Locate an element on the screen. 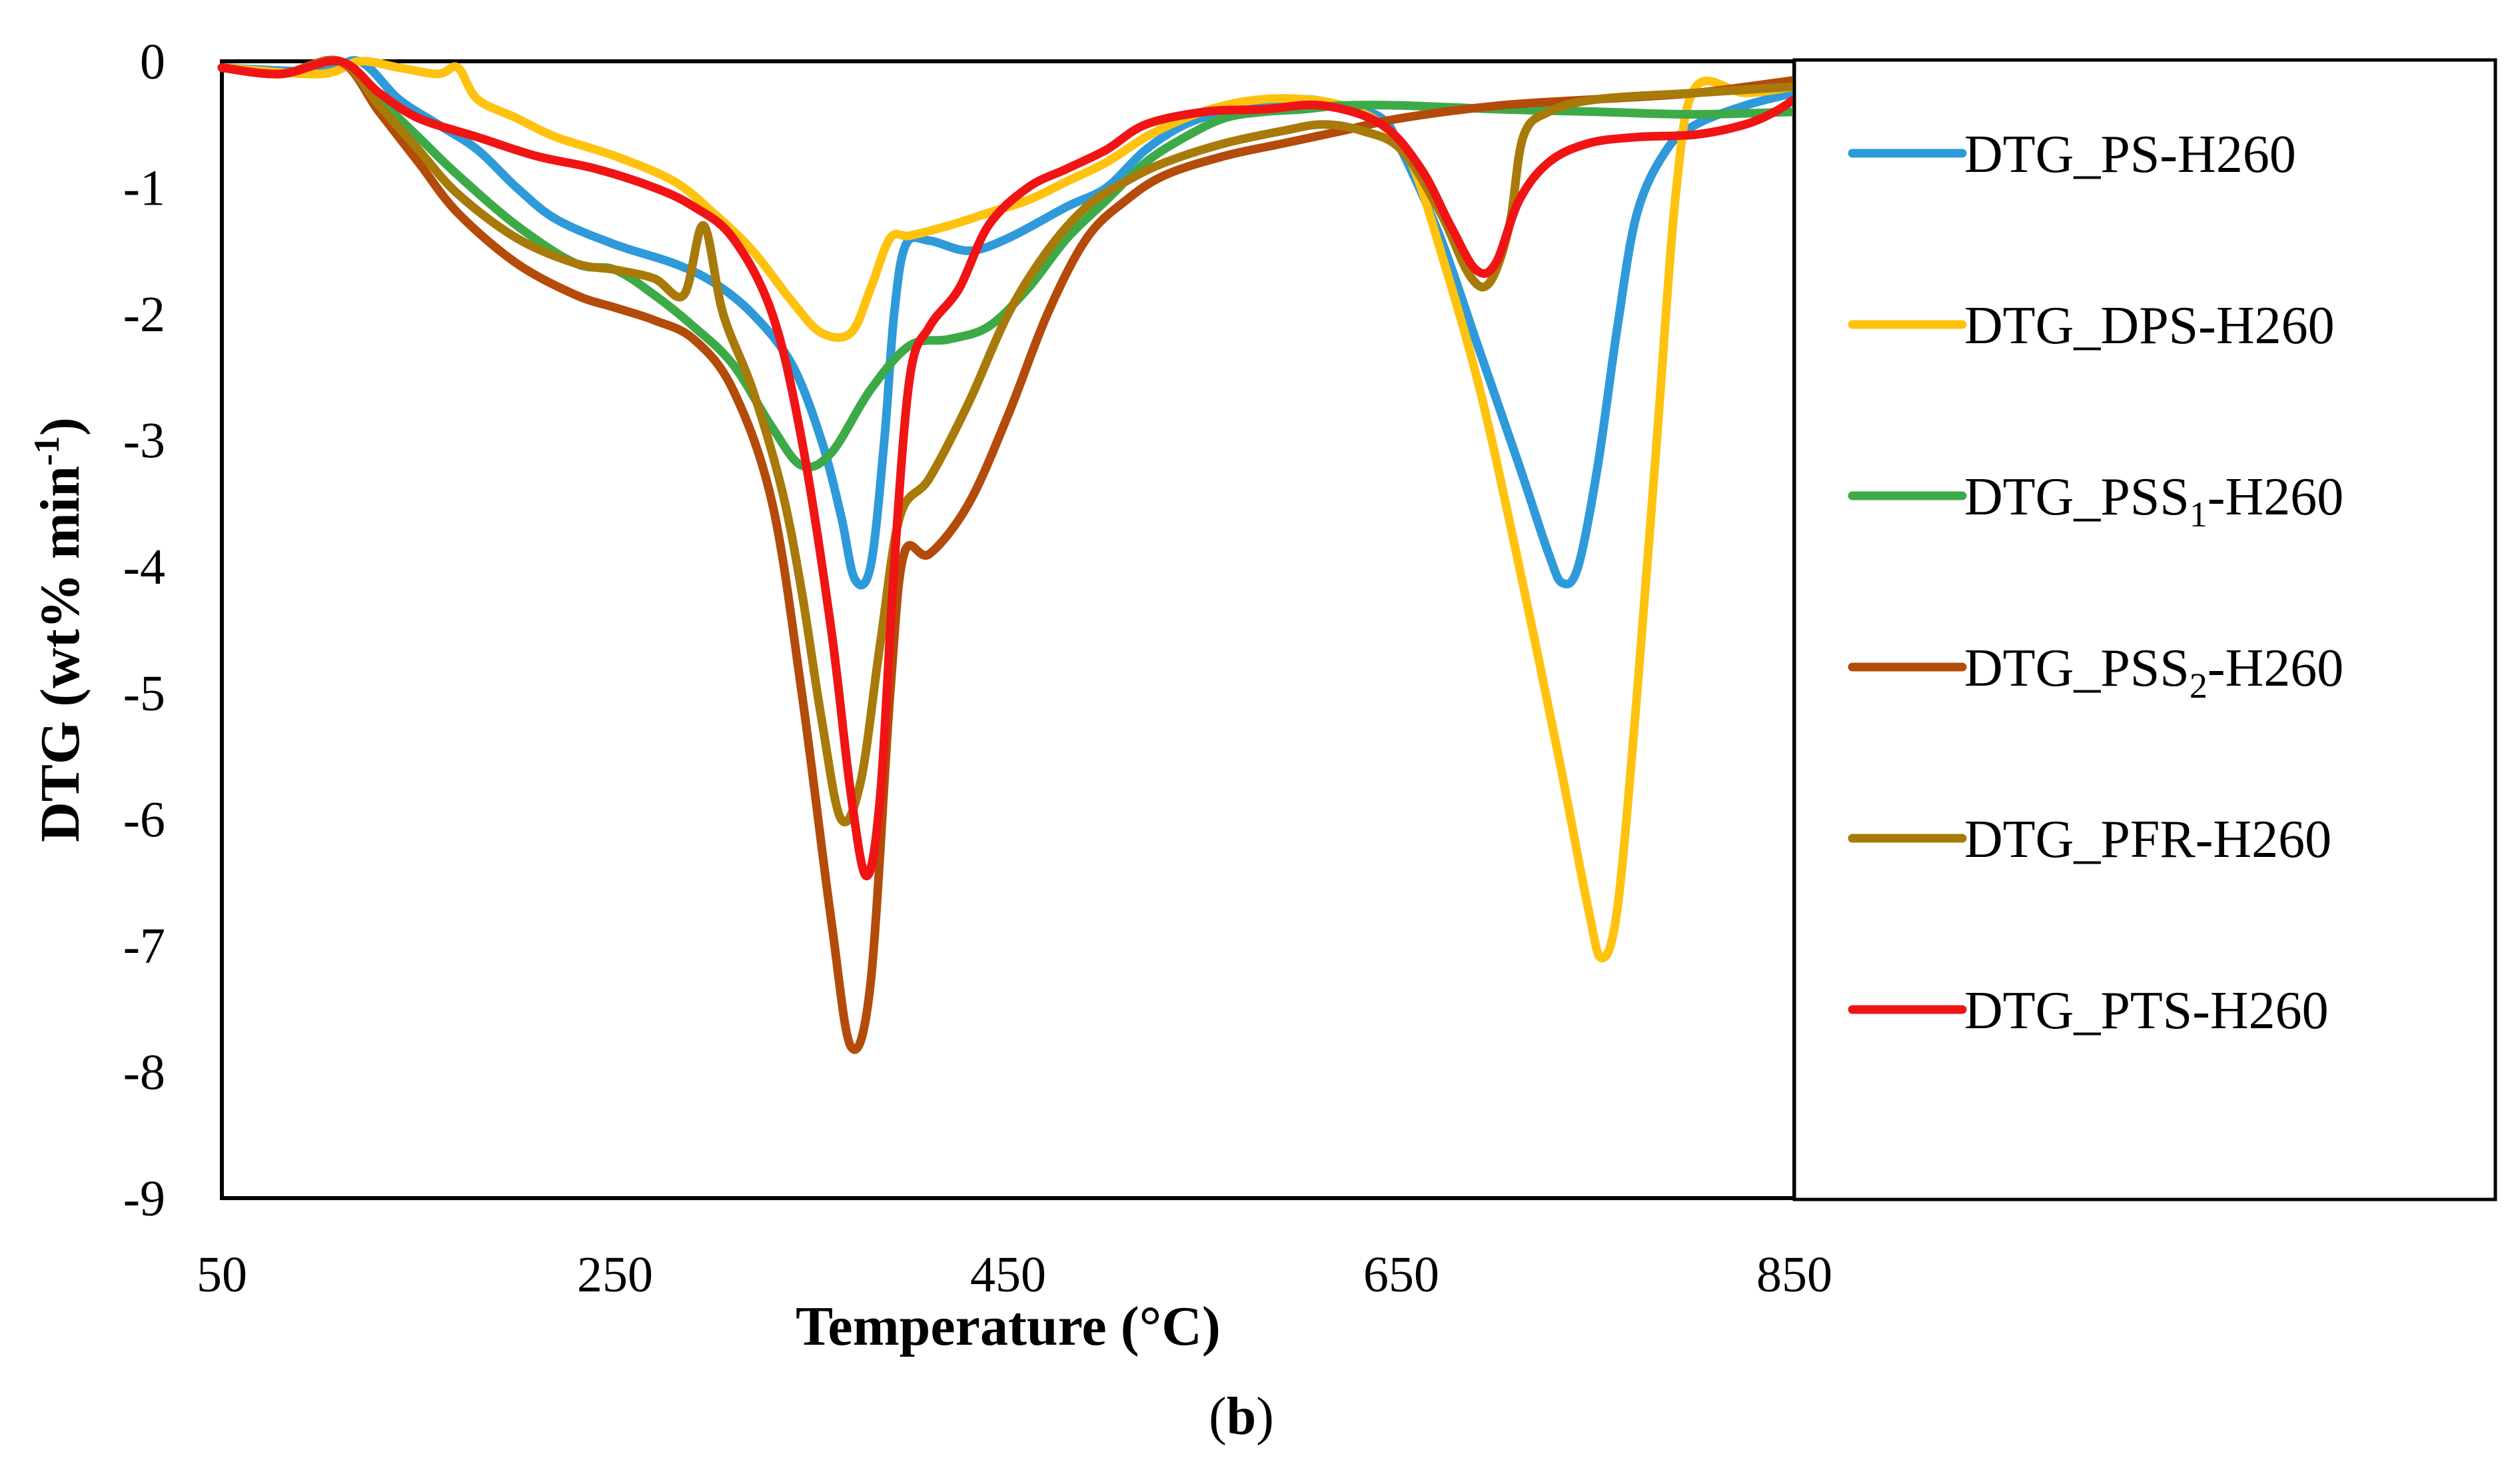 This screenshot has width=2520, height=1470. legend-label-6: DTG_PTS-H260 is located at coordinates (2147, 1011).